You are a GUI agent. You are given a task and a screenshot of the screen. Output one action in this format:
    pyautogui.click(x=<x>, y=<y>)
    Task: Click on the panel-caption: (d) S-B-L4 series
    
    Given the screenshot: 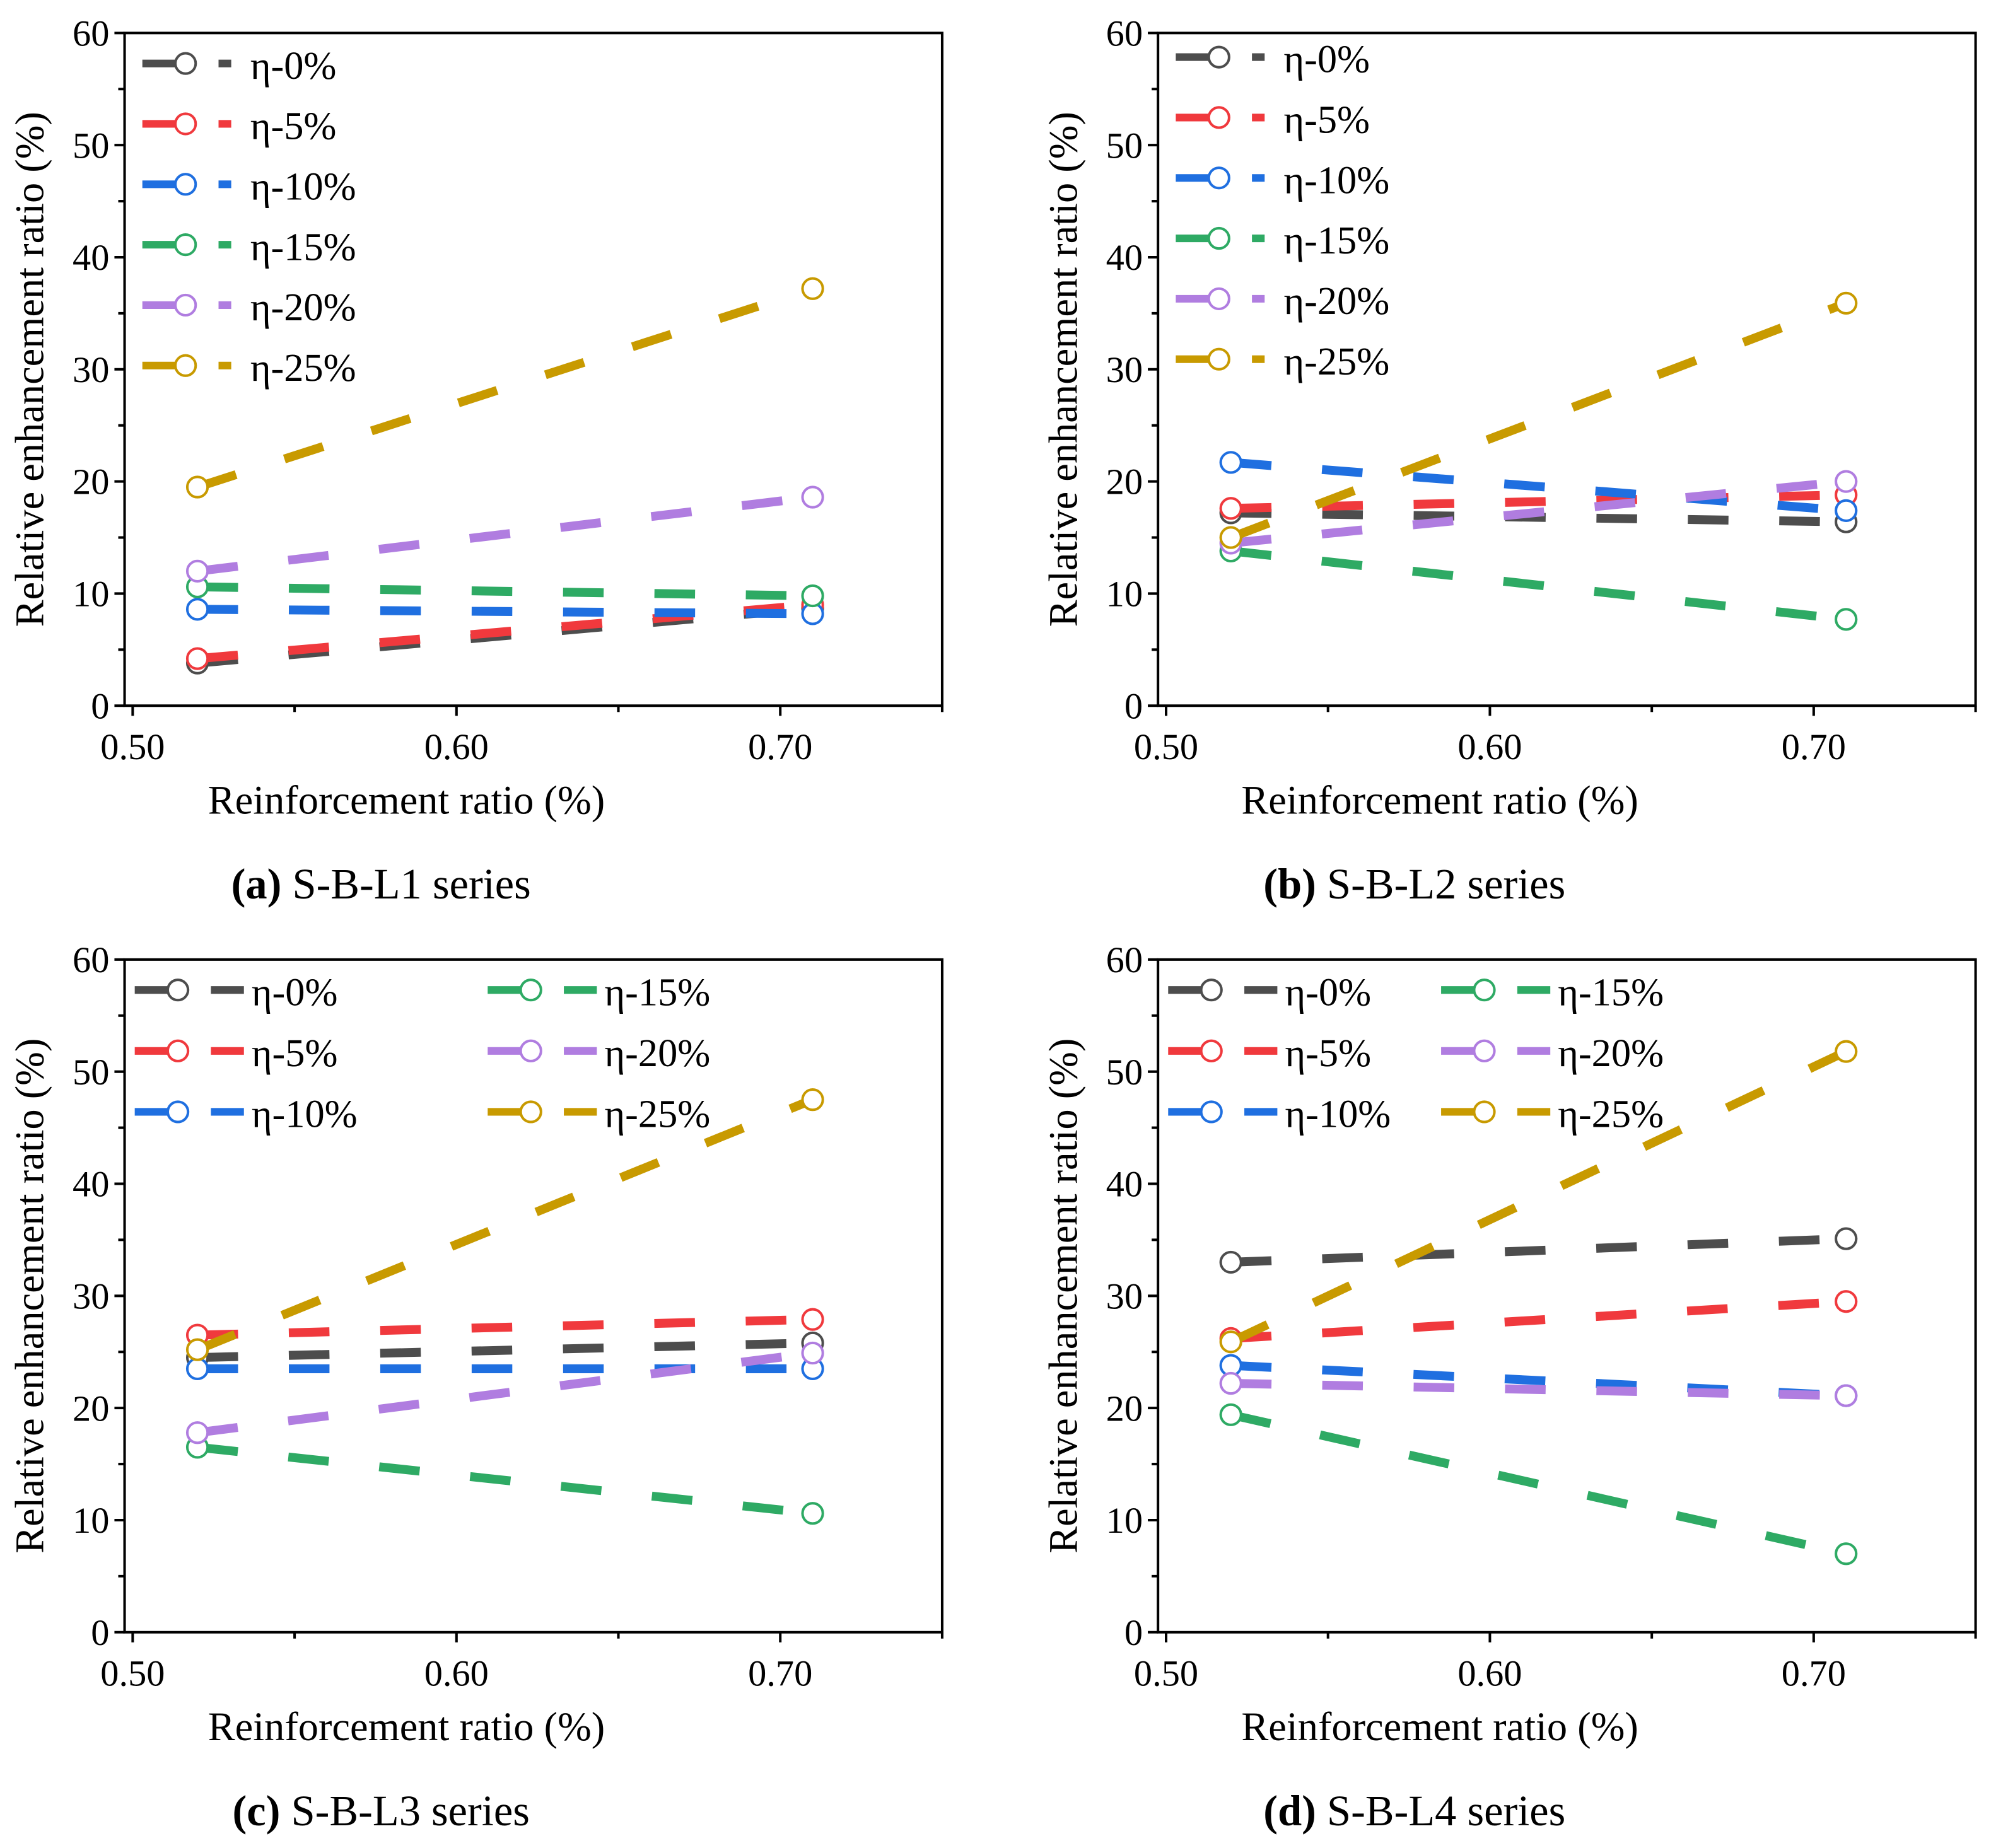 What is the action you would take?
    pyautogui.click(x=1414, y=1811)
    